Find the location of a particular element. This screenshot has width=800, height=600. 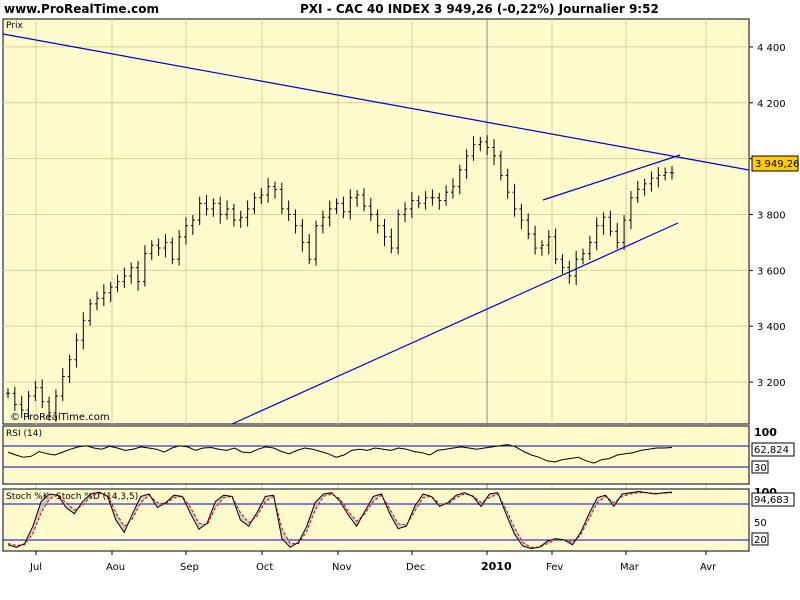

rsi-panel is located at coordinates (376, 455).